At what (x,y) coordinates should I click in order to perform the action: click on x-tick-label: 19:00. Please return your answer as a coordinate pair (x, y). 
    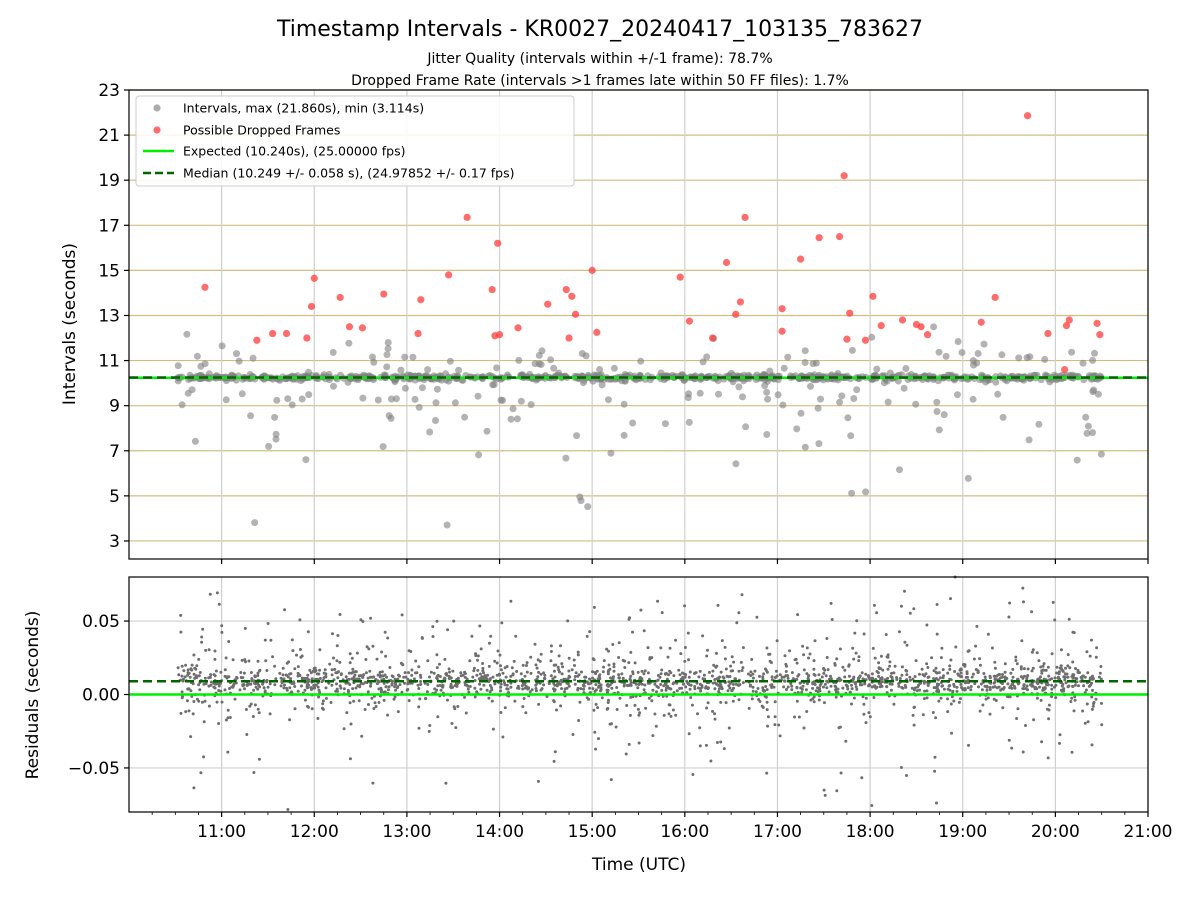
    Looking at the image, I should click on (962, 832).